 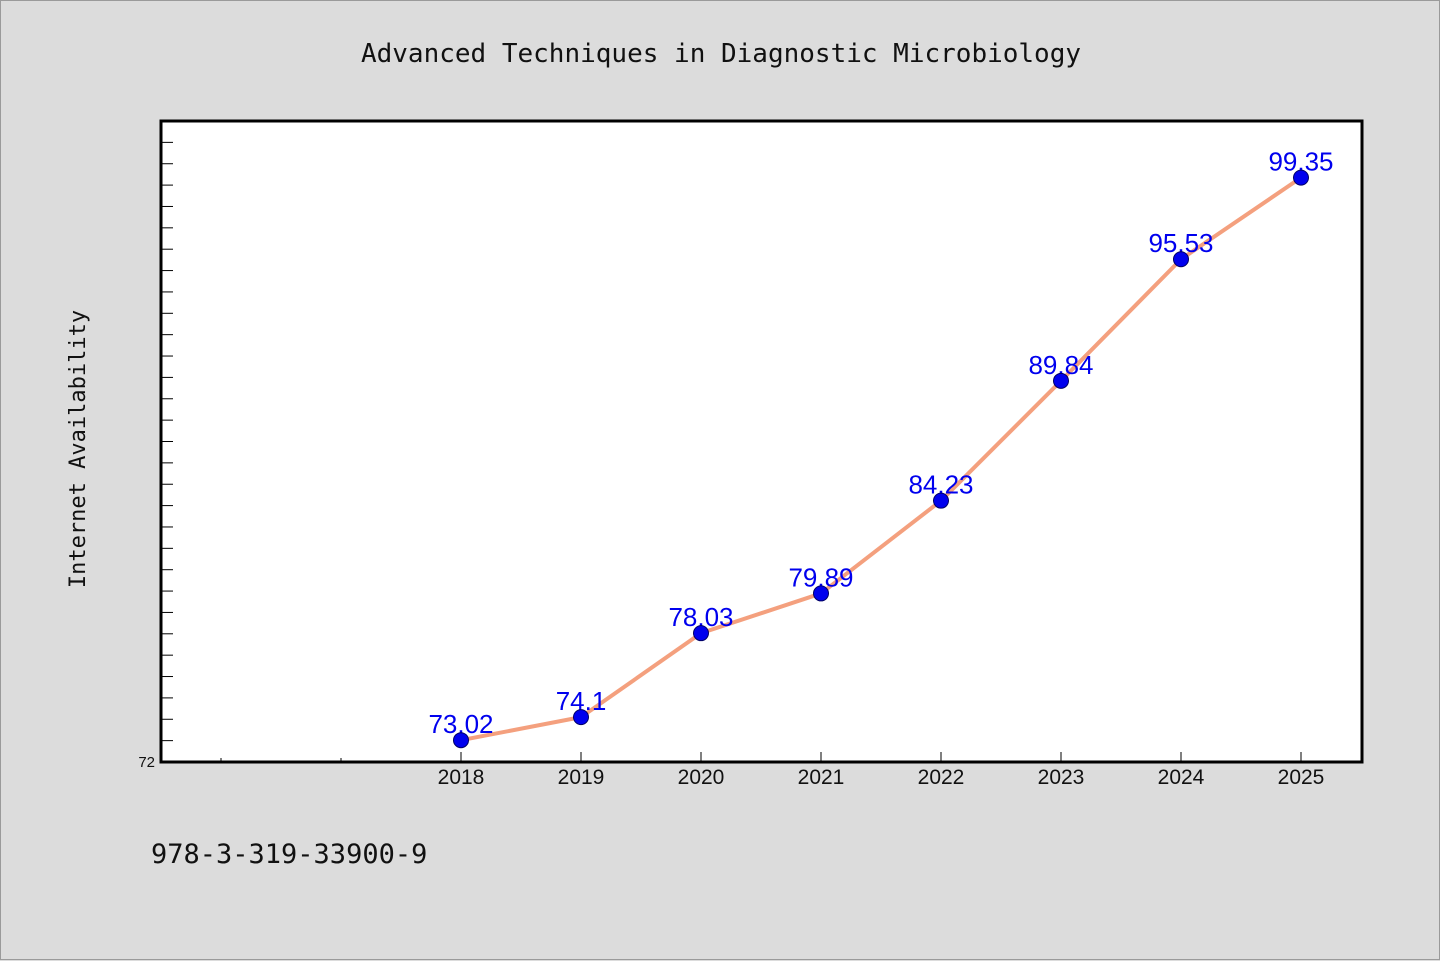 What do you see at coordinates (821, 777) in the screenshot?
I see `x-tick-label: 2021` at bounding box center [821, 777].